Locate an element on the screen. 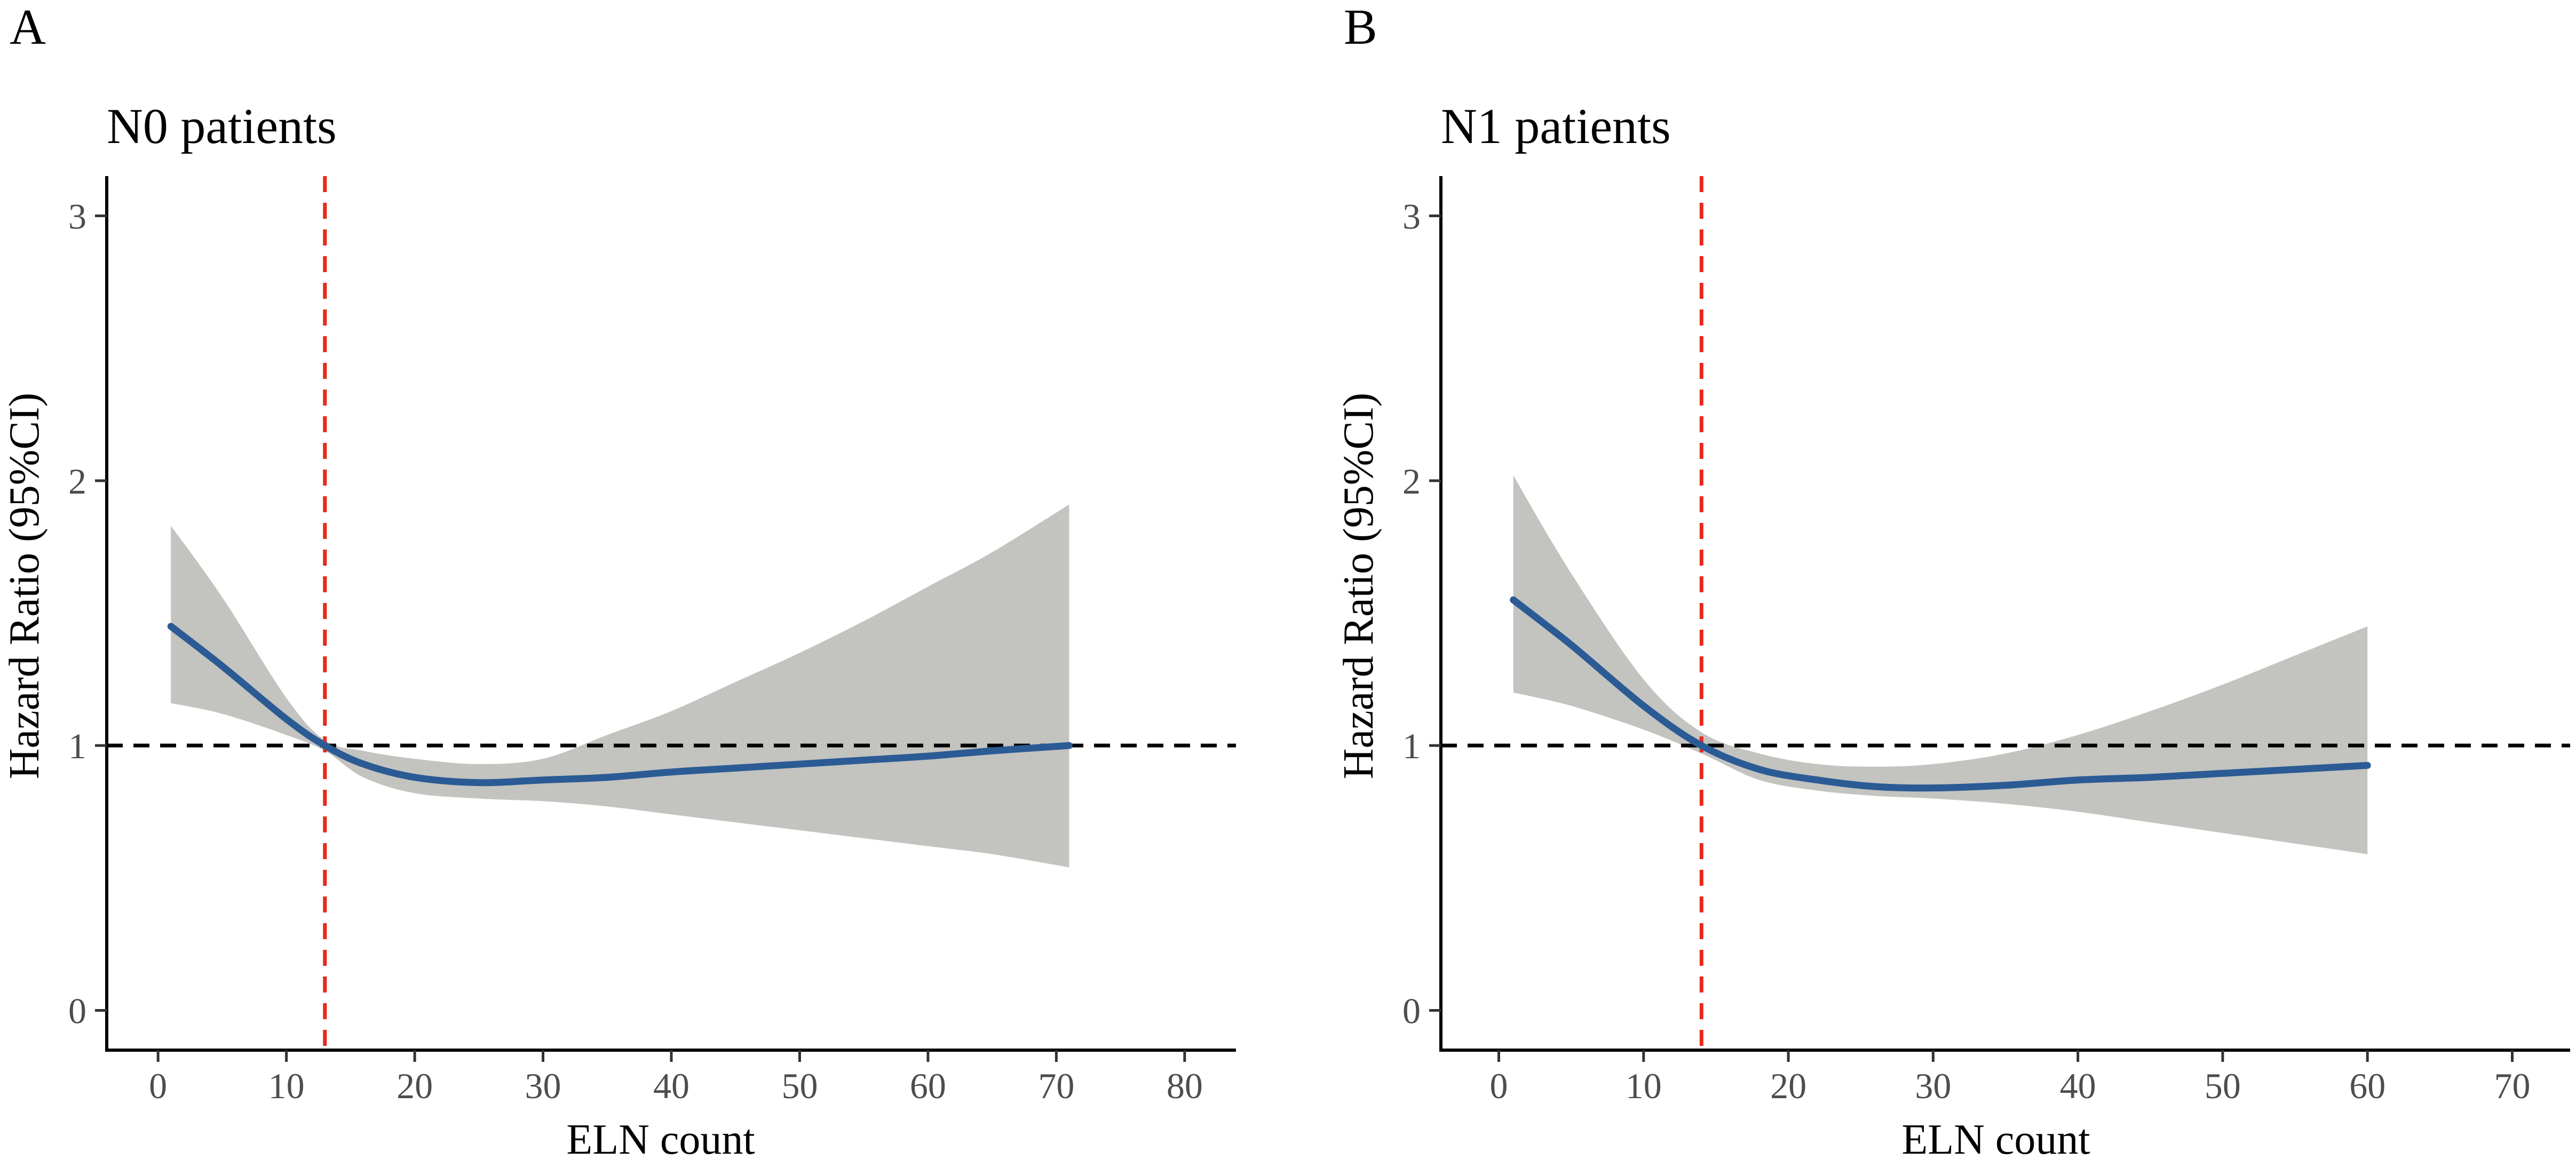 The image size is (2576, 1167). chart-title: N1 patients is located at coordinates (1556, 127).